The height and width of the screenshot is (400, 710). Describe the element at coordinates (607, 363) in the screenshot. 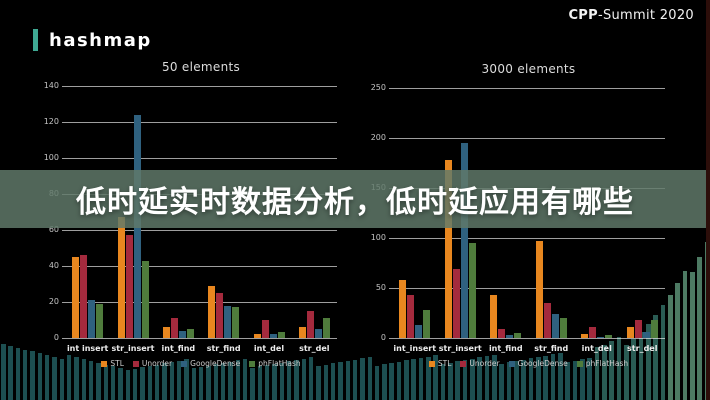

I see `legend-label: phFlatHash` at that location.